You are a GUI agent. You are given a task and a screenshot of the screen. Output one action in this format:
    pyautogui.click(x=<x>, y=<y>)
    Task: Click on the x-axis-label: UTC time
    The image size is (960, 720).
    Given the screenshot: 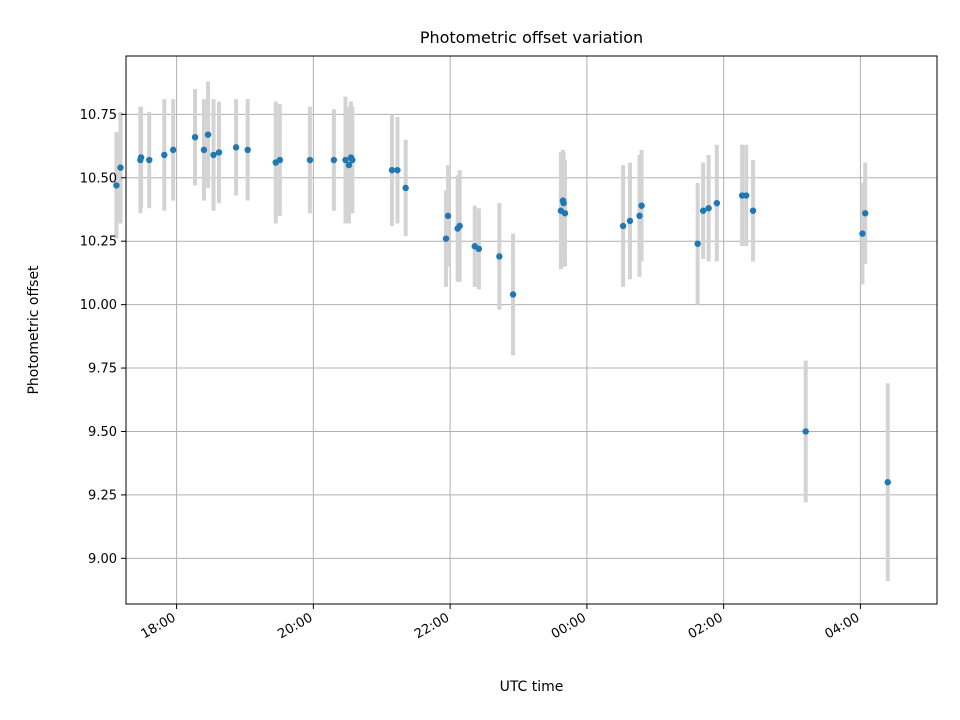 What is the action you would take?
    pyautogui.click(x=532, y=687)
    